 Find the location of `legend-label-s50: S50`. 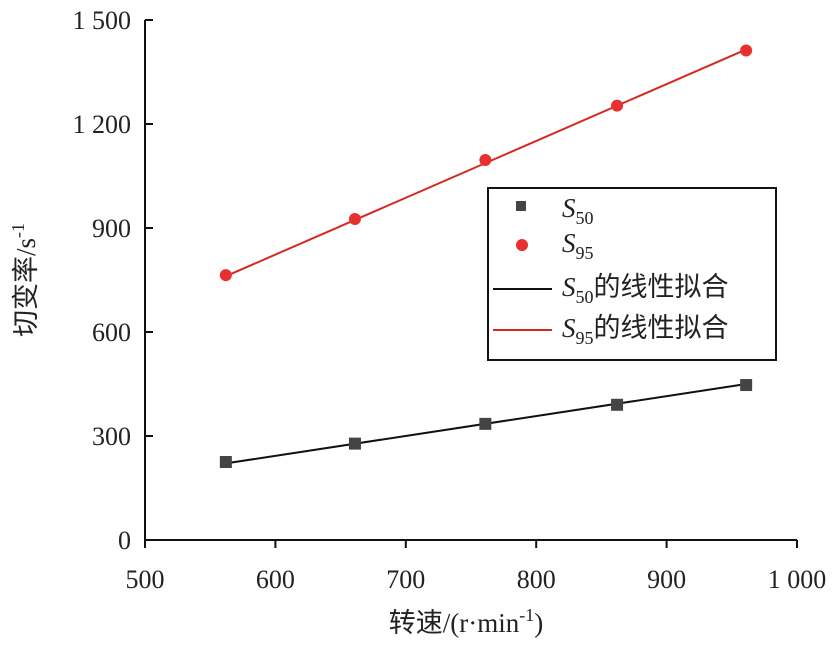

legend-label-s50: S50 is located at coordinates (578, 210).